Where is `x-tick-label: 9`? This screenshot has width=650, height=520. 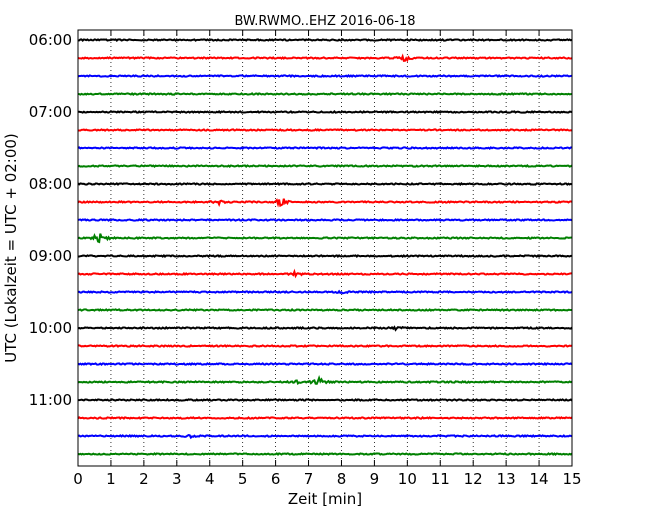
x-tick-label: 9 is located at coordinates (375, 479).